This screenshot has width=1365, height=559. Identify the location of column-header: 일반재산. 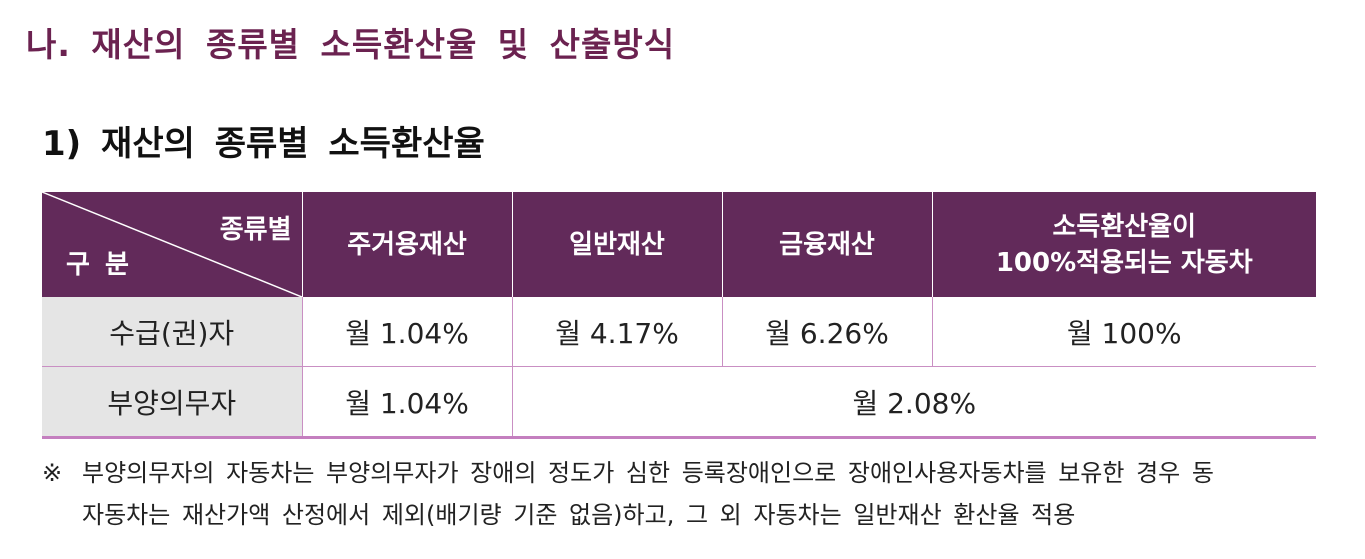
(616, 244).